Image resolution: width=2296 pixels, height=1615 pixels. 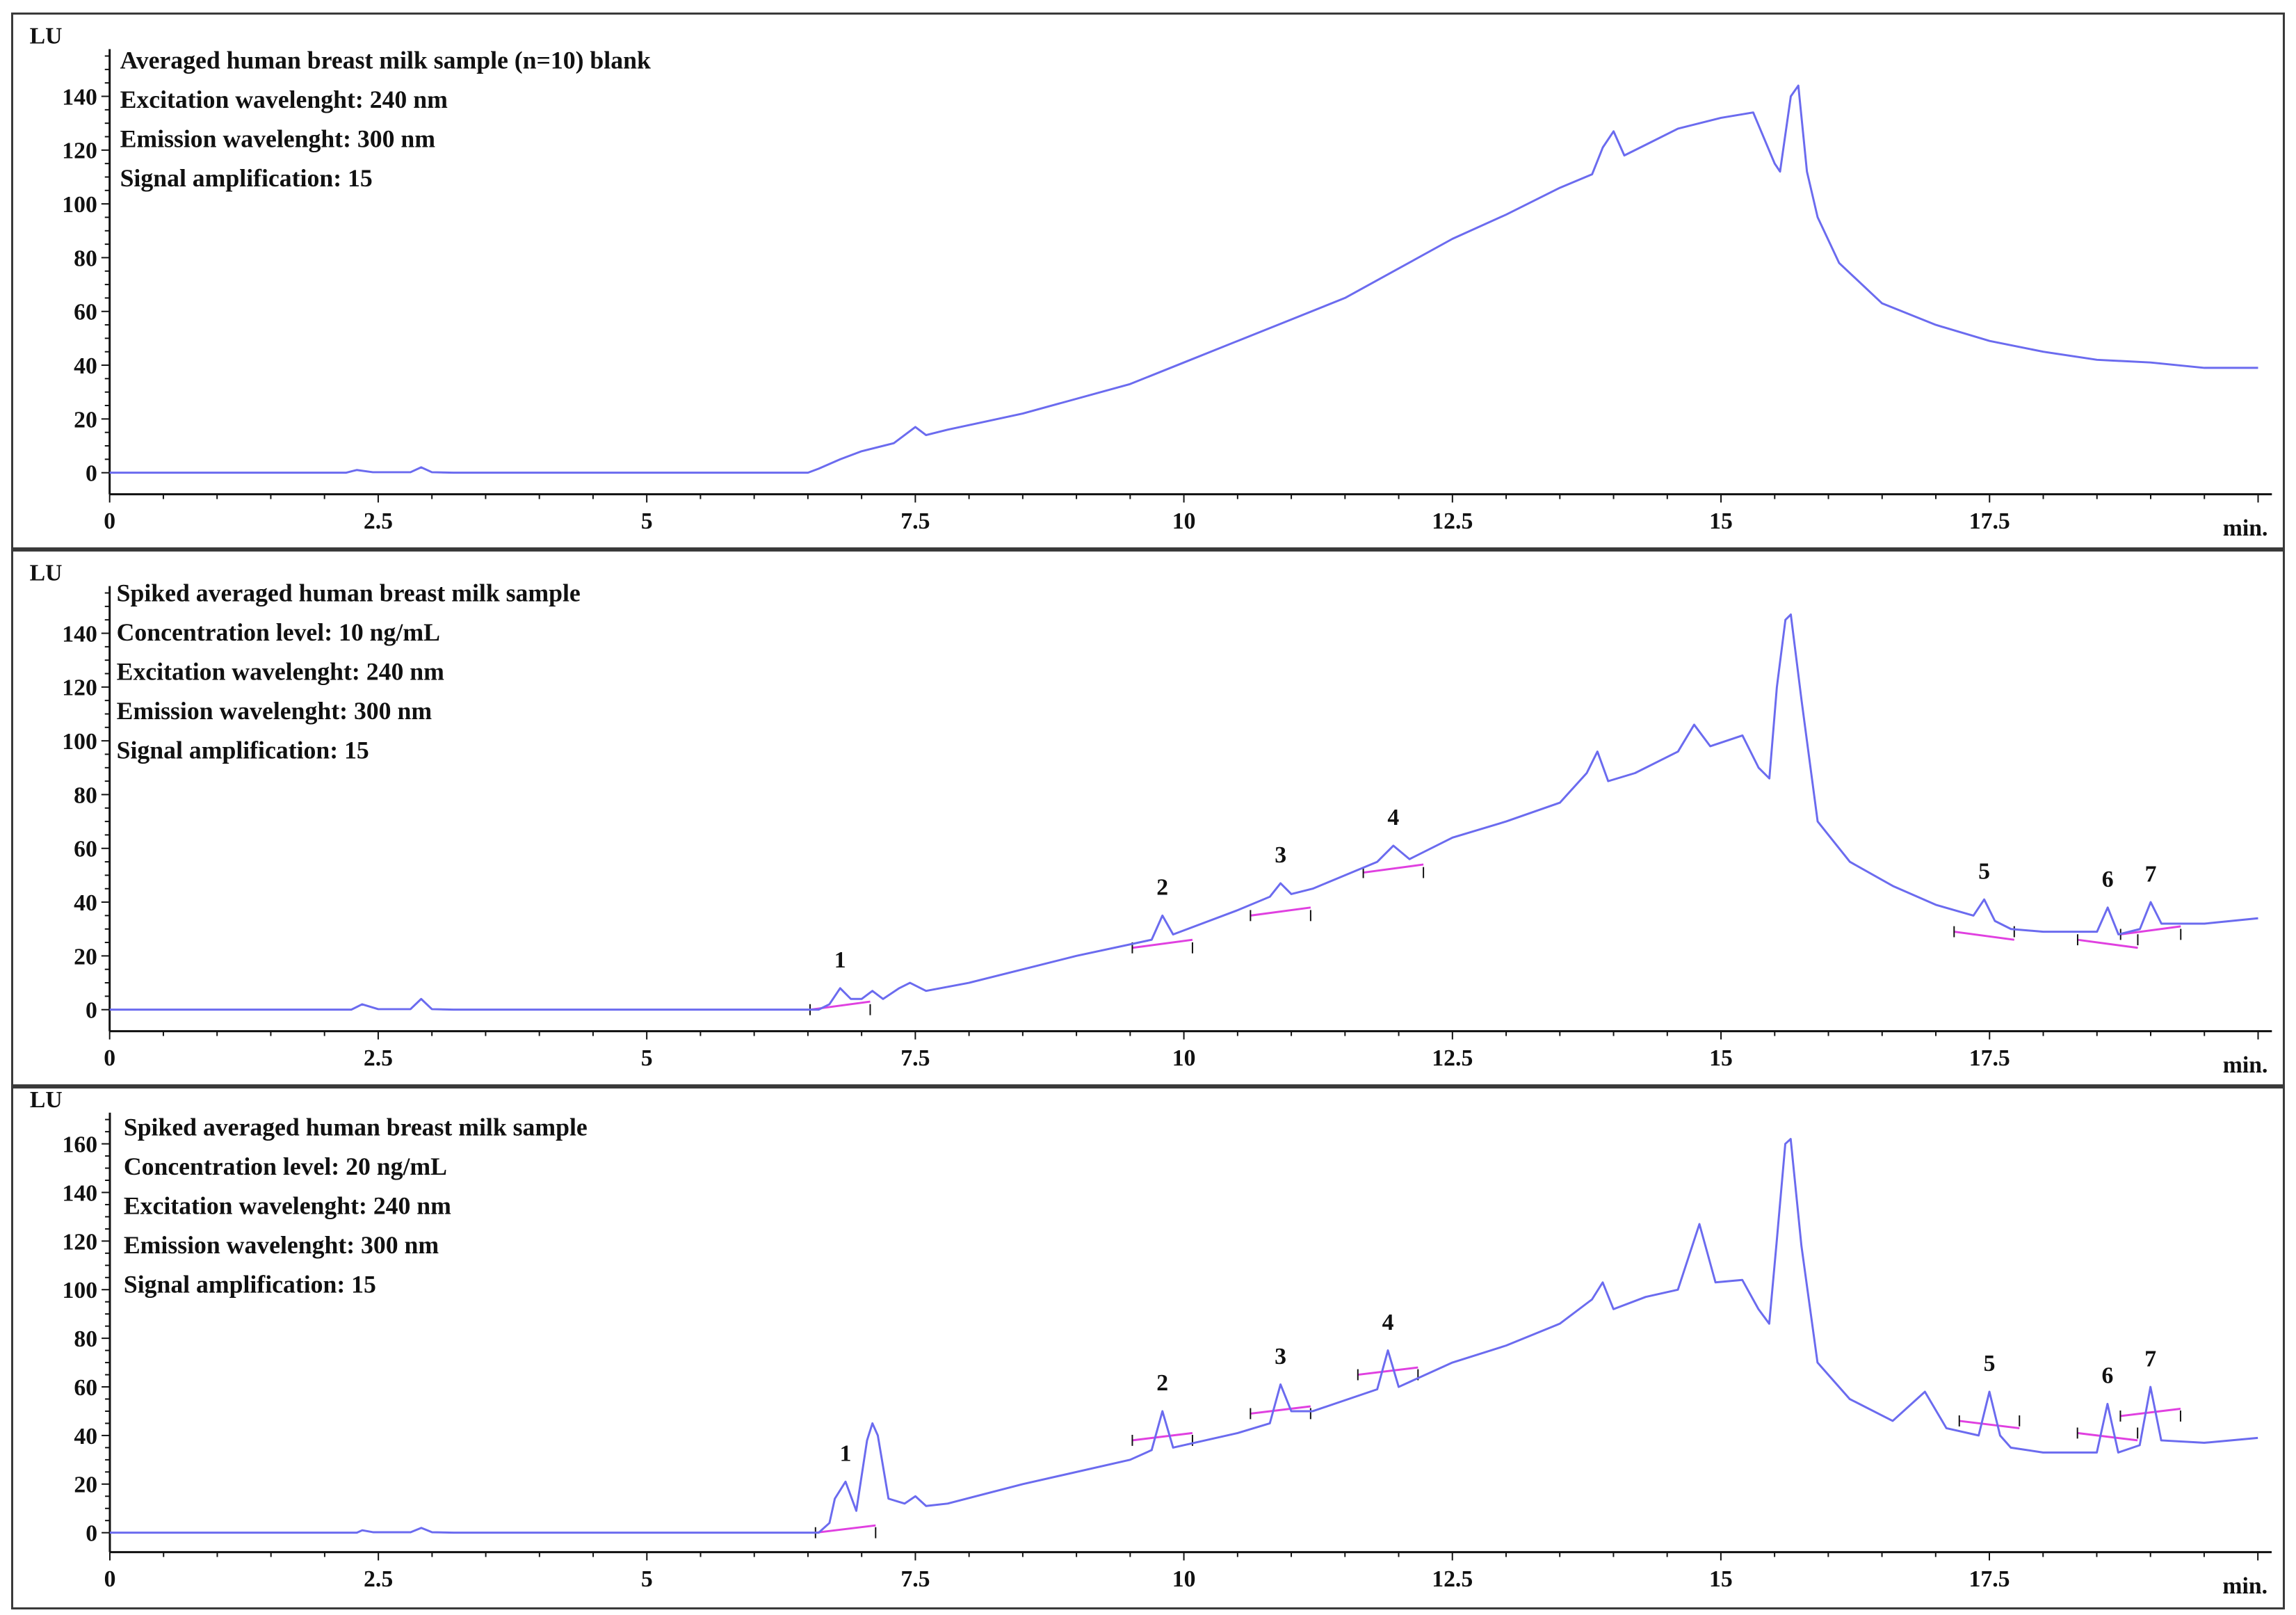 I want to click on info-line: Spiked averaged human breast milk sample, so click(x=356, y=1127).